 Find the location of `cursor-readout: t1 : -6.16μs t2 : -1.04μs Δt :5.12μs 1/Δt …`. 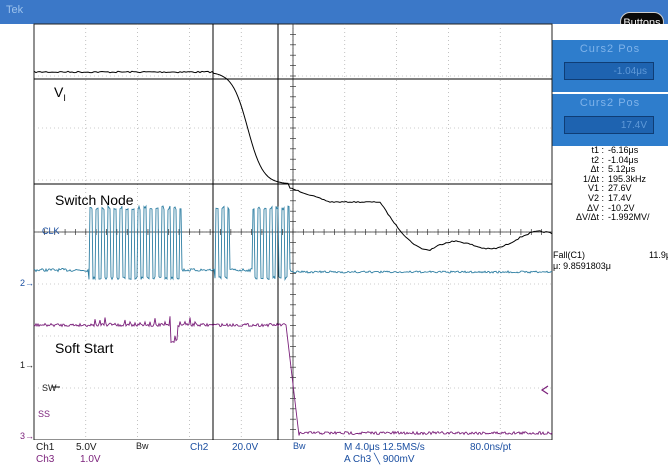

cursor-readout: t1 : -6.16μs t2 : -1.04μs Δt :5.12μs 1/Δt … is located at coordinates (610, 184).